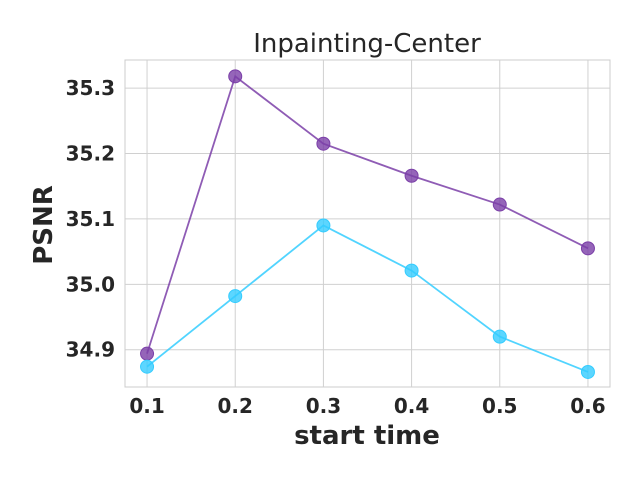 The image size is (640, 480). Describe the element at coordinates (235, 406) in the screenshot. I see `x-tick-label: 0.2` at that location.